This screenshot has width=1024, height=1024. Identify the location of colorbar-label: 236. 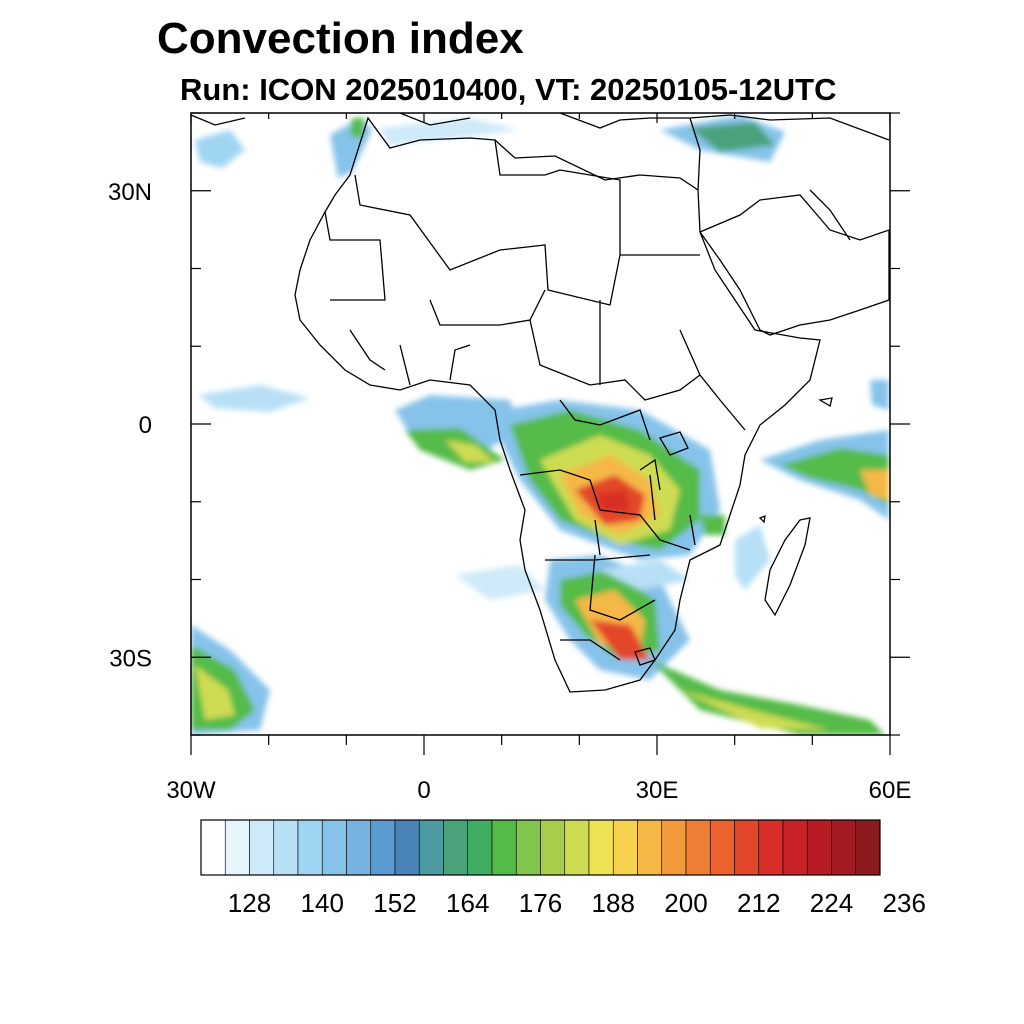
(904, 903).